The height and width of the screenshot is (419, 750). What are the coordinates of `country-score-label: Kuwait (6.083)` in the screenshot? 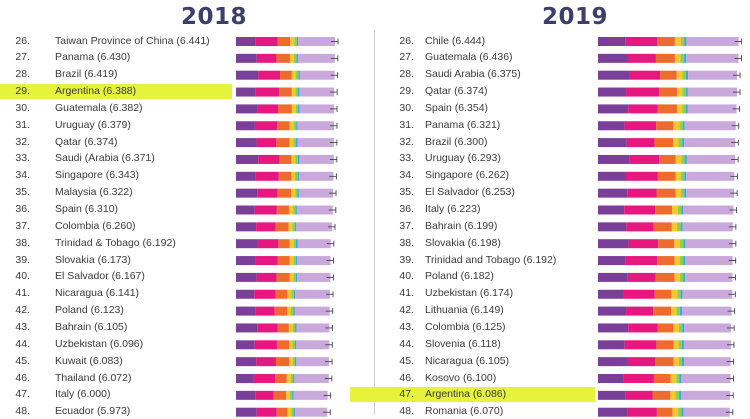 It's located at (89, 360).